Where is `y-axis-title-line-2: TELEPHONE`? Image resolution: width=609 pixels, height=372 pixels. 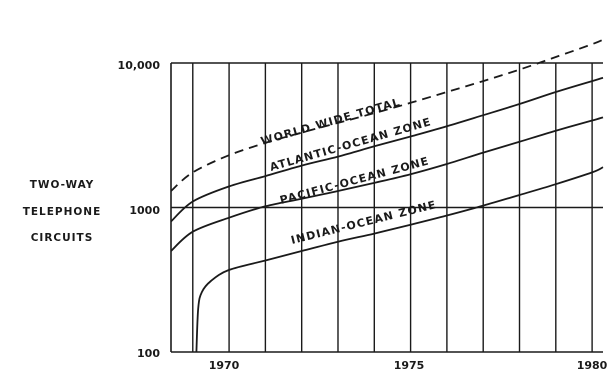 y-axis-title-line-2: TELEPHONE is located at coordinates (62, 212).